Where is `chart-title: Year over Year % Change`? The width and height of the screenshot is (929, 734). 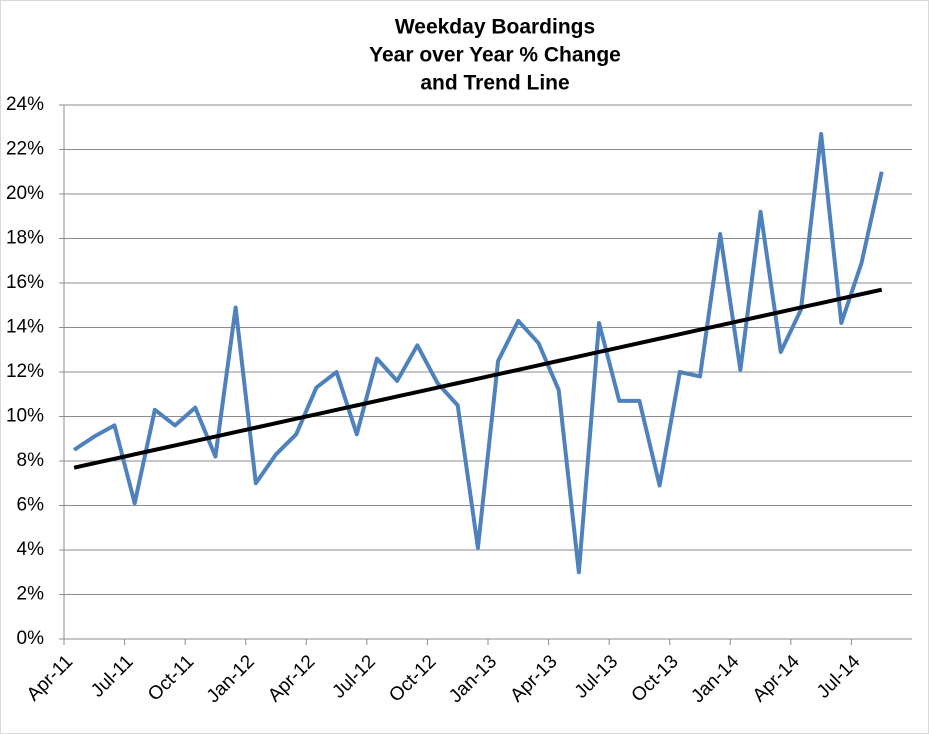
chart-title: Year over Year % Change is located at coordinates (495, 55).